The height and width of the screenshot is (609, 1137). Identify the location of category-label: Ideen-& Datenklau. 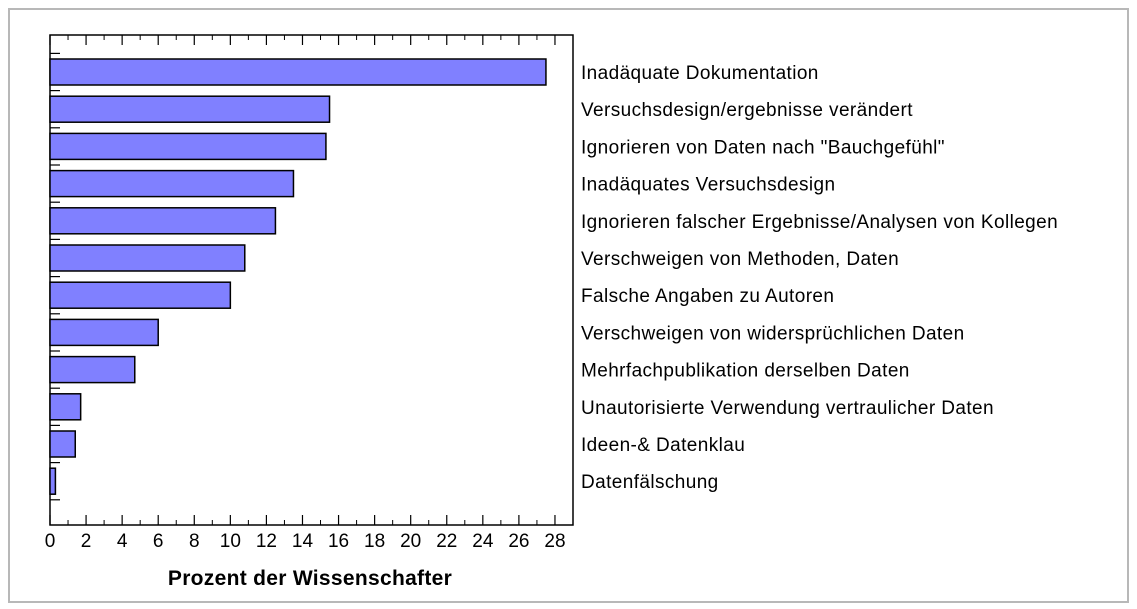
(663, 445).